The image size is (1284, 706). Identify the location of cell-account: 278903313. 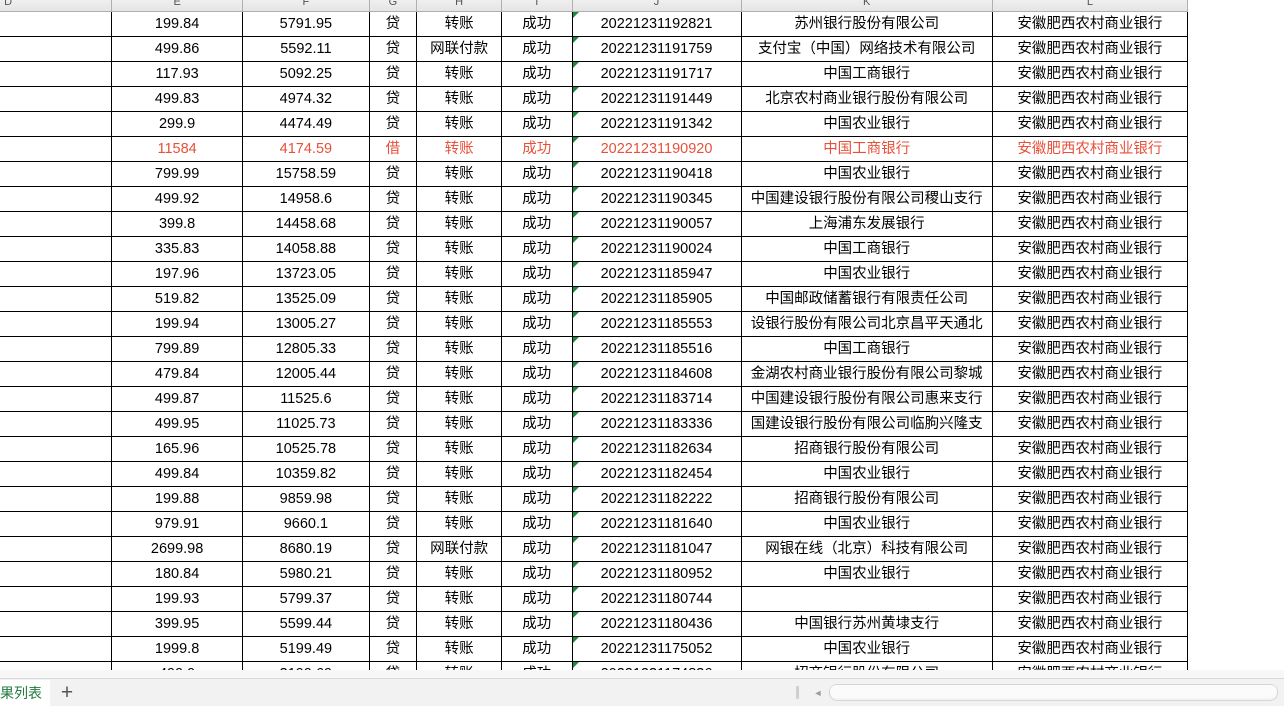
(56, 449).